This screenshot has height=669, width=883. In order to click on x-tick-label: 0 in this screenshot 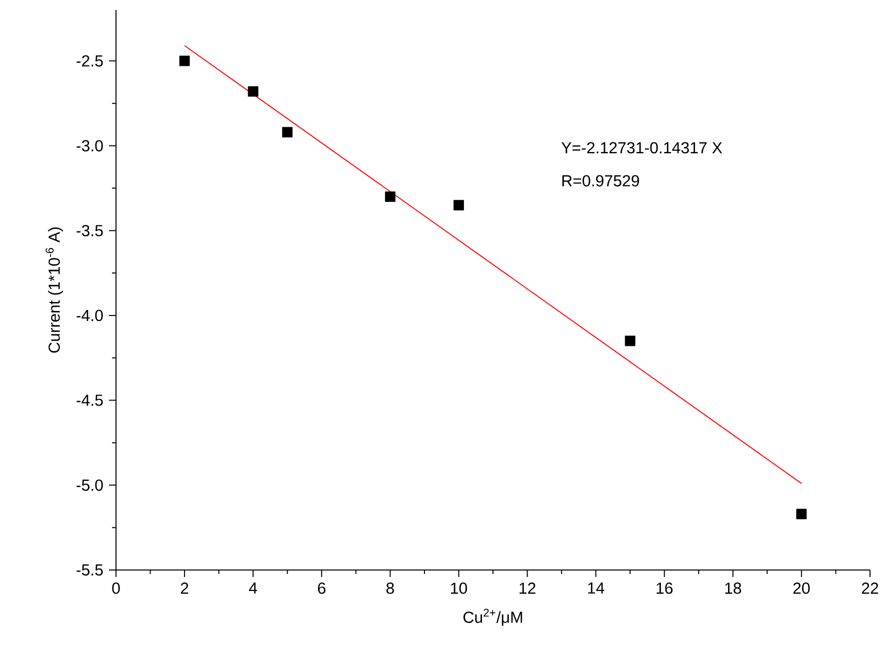, I will do `click(116, 588)`.